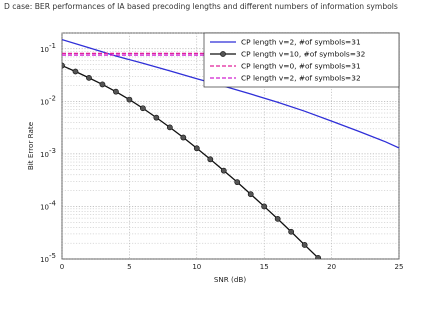  I want to click on y-tick-exponent: -3, so click(52, 151).